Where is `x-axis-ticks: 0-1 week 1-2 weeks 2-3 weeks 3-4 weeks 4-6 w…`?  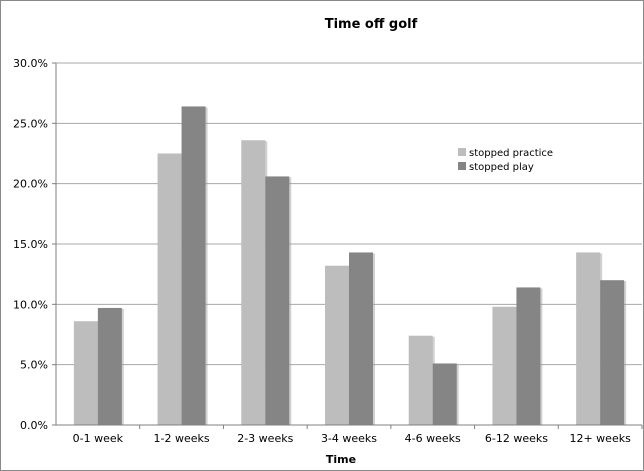
x-axis-ticks: 0-1 week 1-2 weeks 2-3 weeks 3-4 weeks 4-6 w… is located at coordinates (352, 438).